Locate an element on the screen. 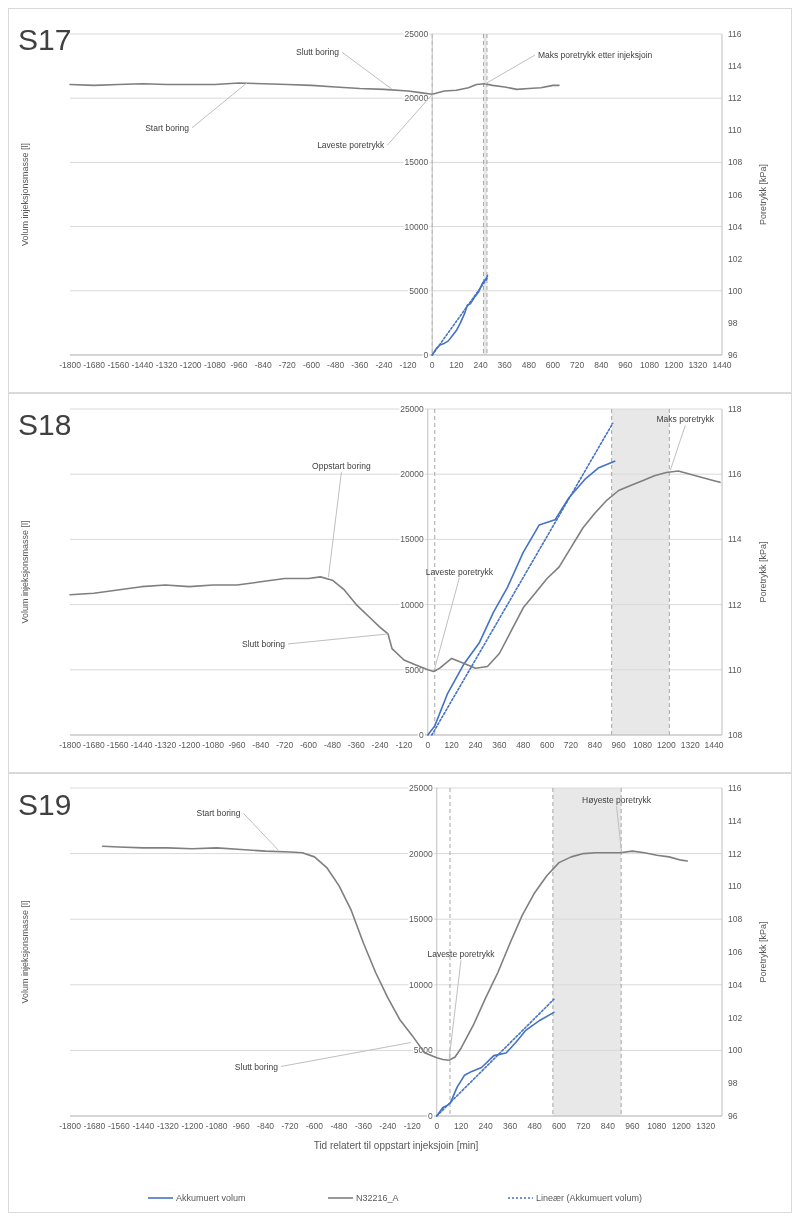 Image resolution: width=800 pixels, height=1225 pixels. x-tick-label: 1200 is located at coordinates (666, 745).